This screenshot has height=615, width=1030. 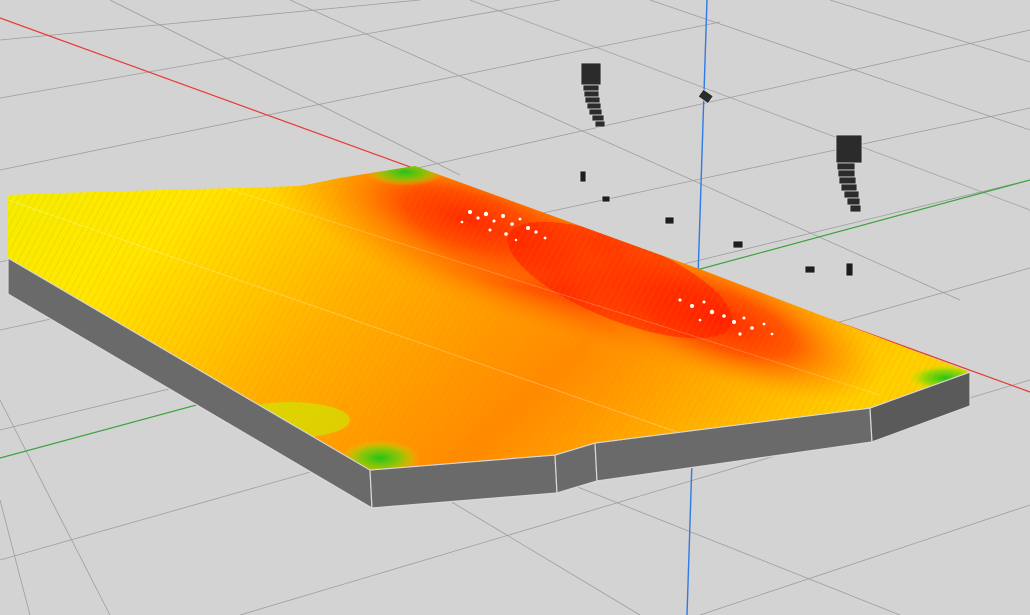 What do you see at coordinates (849, 173) in the screenshot?
I see `right-line-array-speaker` at bounding box center [849, 173].